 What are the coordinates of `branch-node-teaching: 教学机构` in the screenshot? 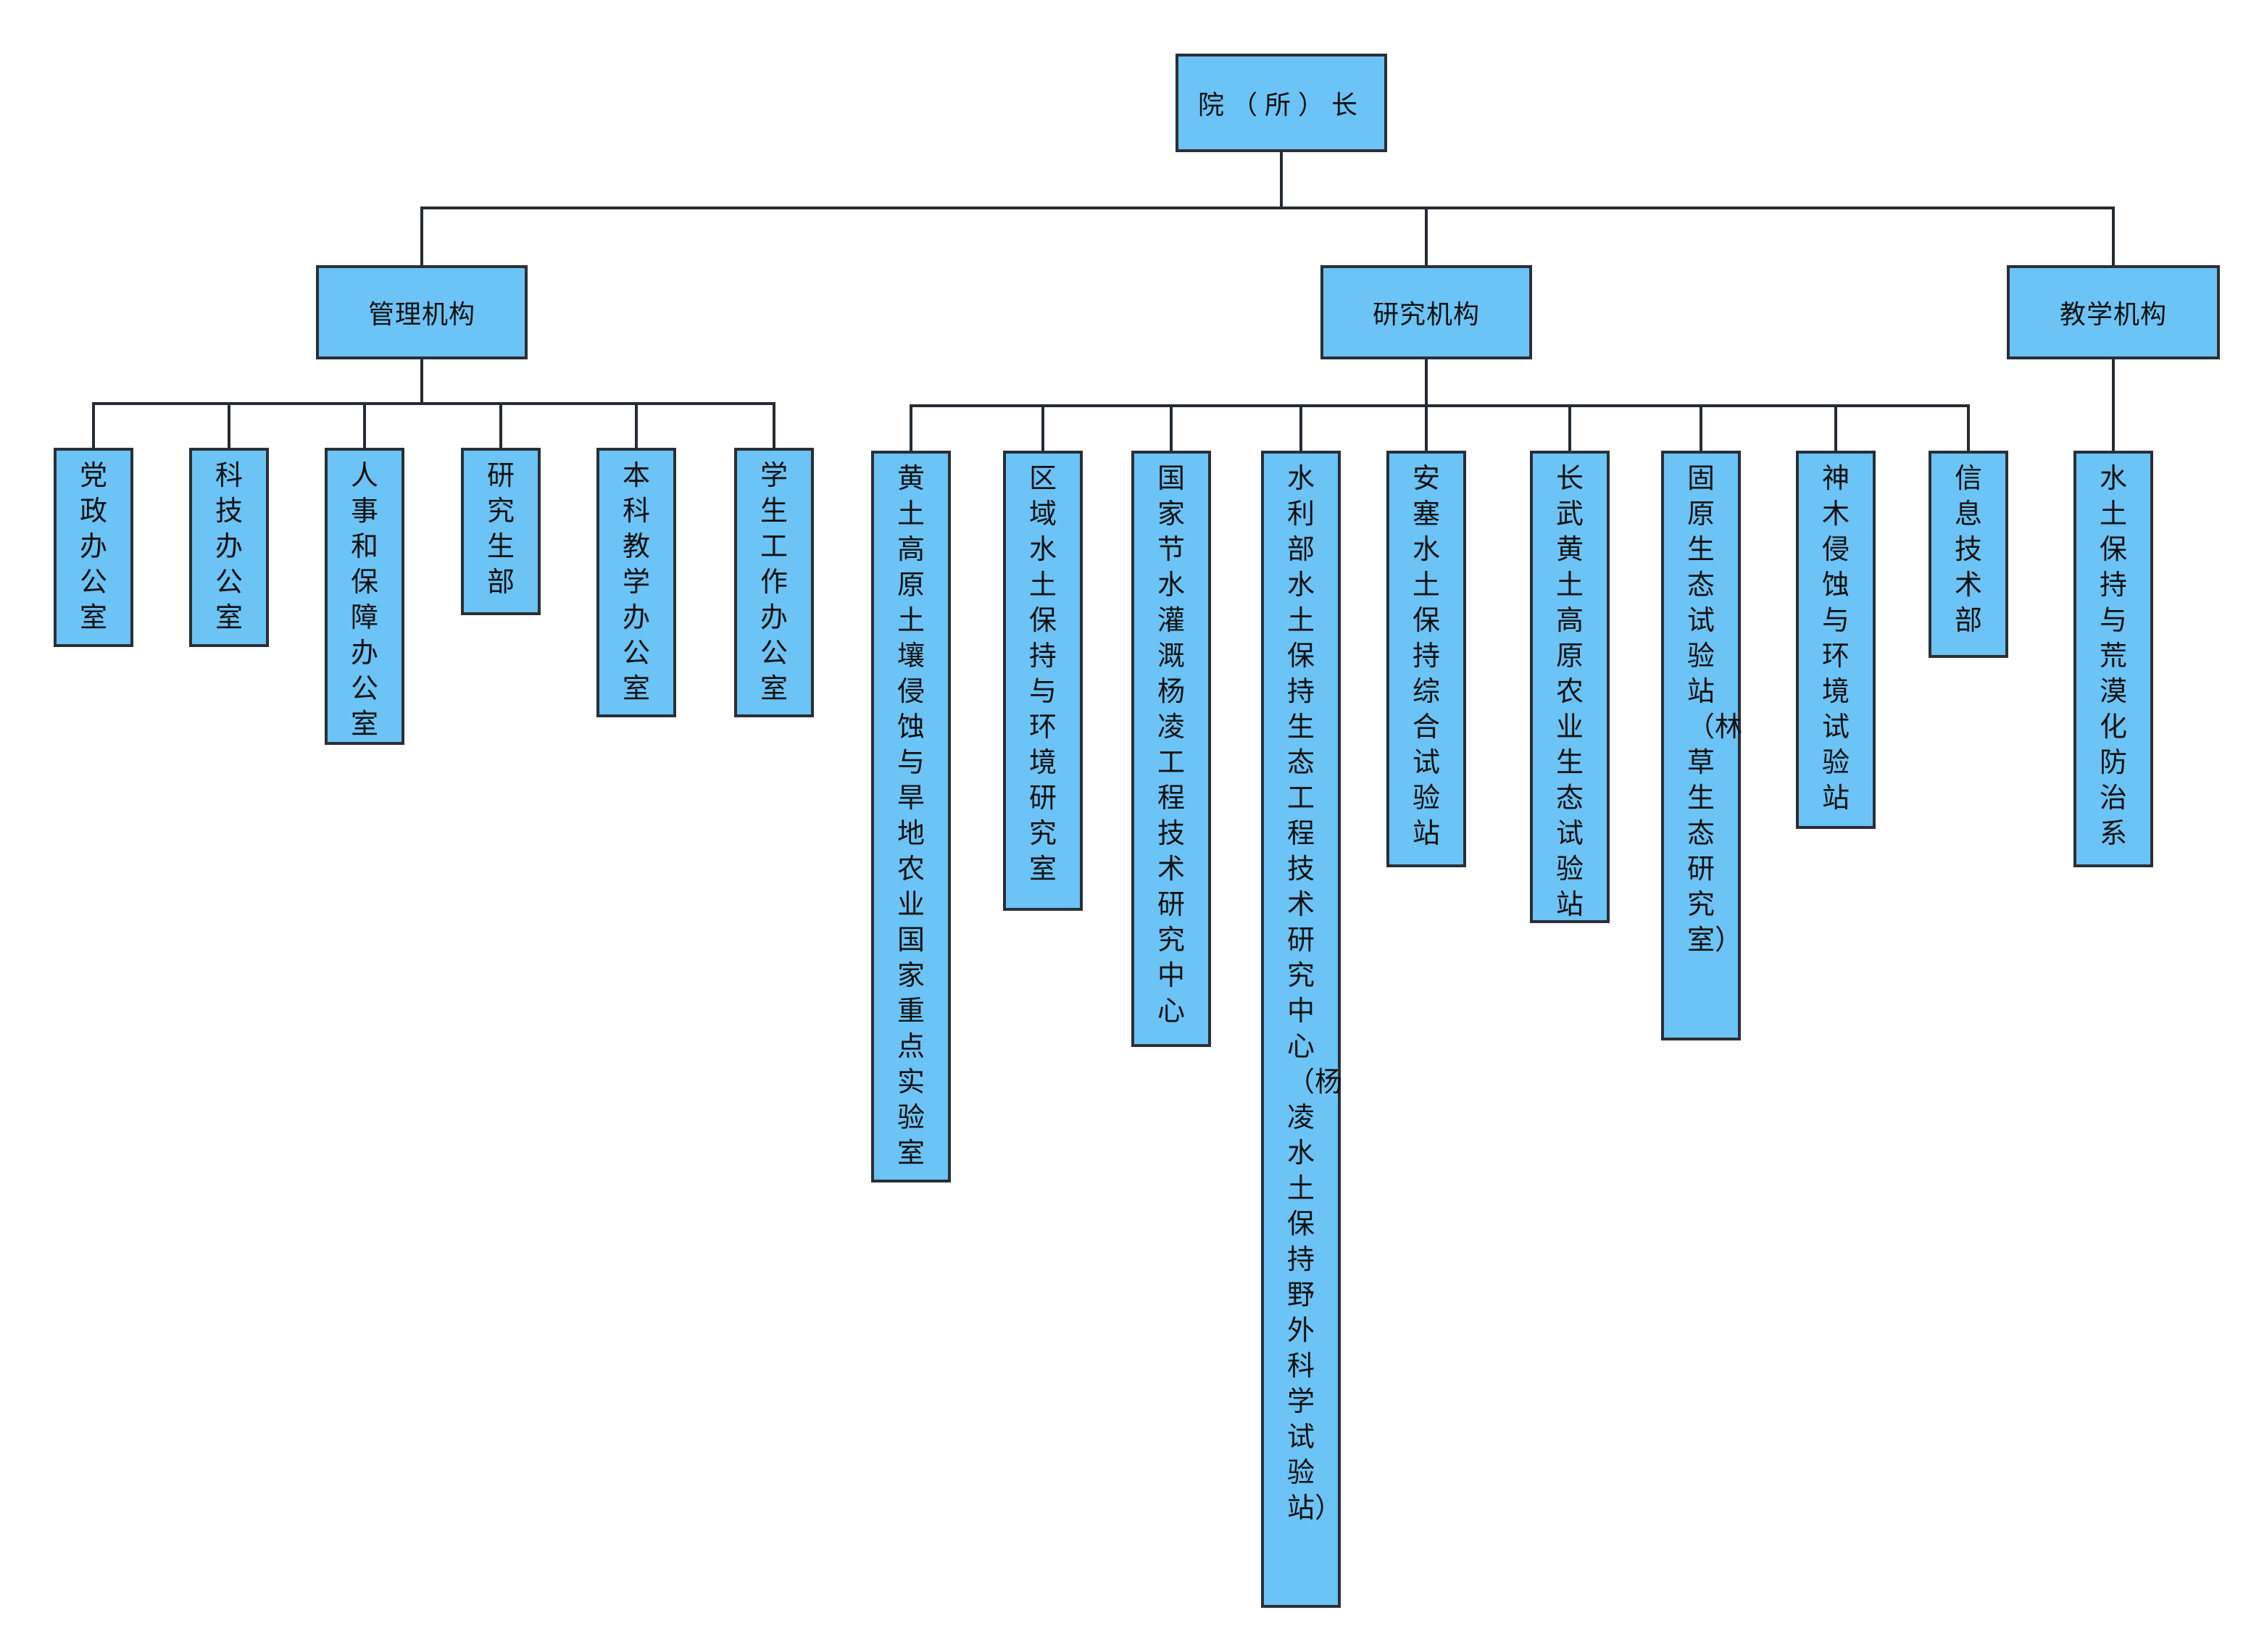 It's located at (2113, 312).